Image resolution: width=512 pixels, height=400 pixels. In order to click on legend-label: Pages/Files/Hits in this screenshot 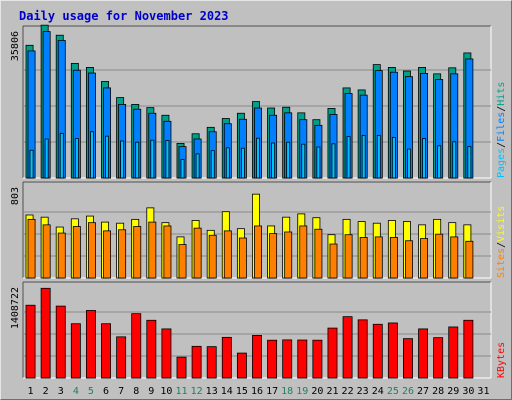, I will do `click(501, 130)`.